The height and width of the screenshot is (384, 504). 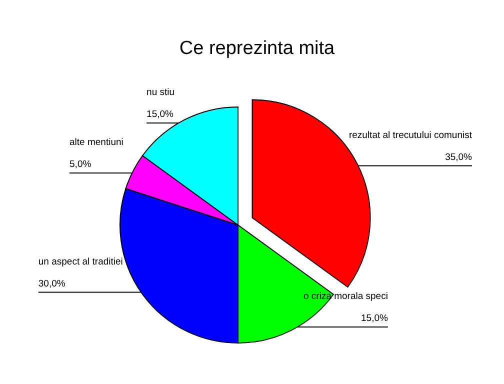 What do you see at coordinates (97, 142) in the screenshot?
I see `slice-label: alte mentiuni` at bounding box center [97, 142].